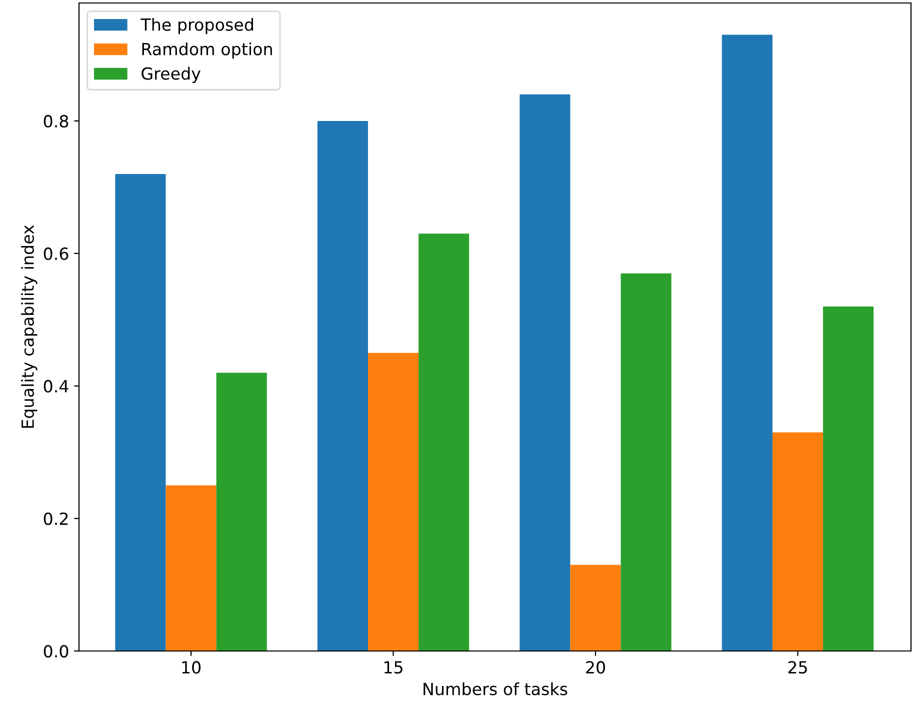 The height and width of the screenshot is (716, 917). What do you see at coordinates (797, 667) in the screenshot?
I see `x-tick-label: 25` at bounding box center [797, 667].